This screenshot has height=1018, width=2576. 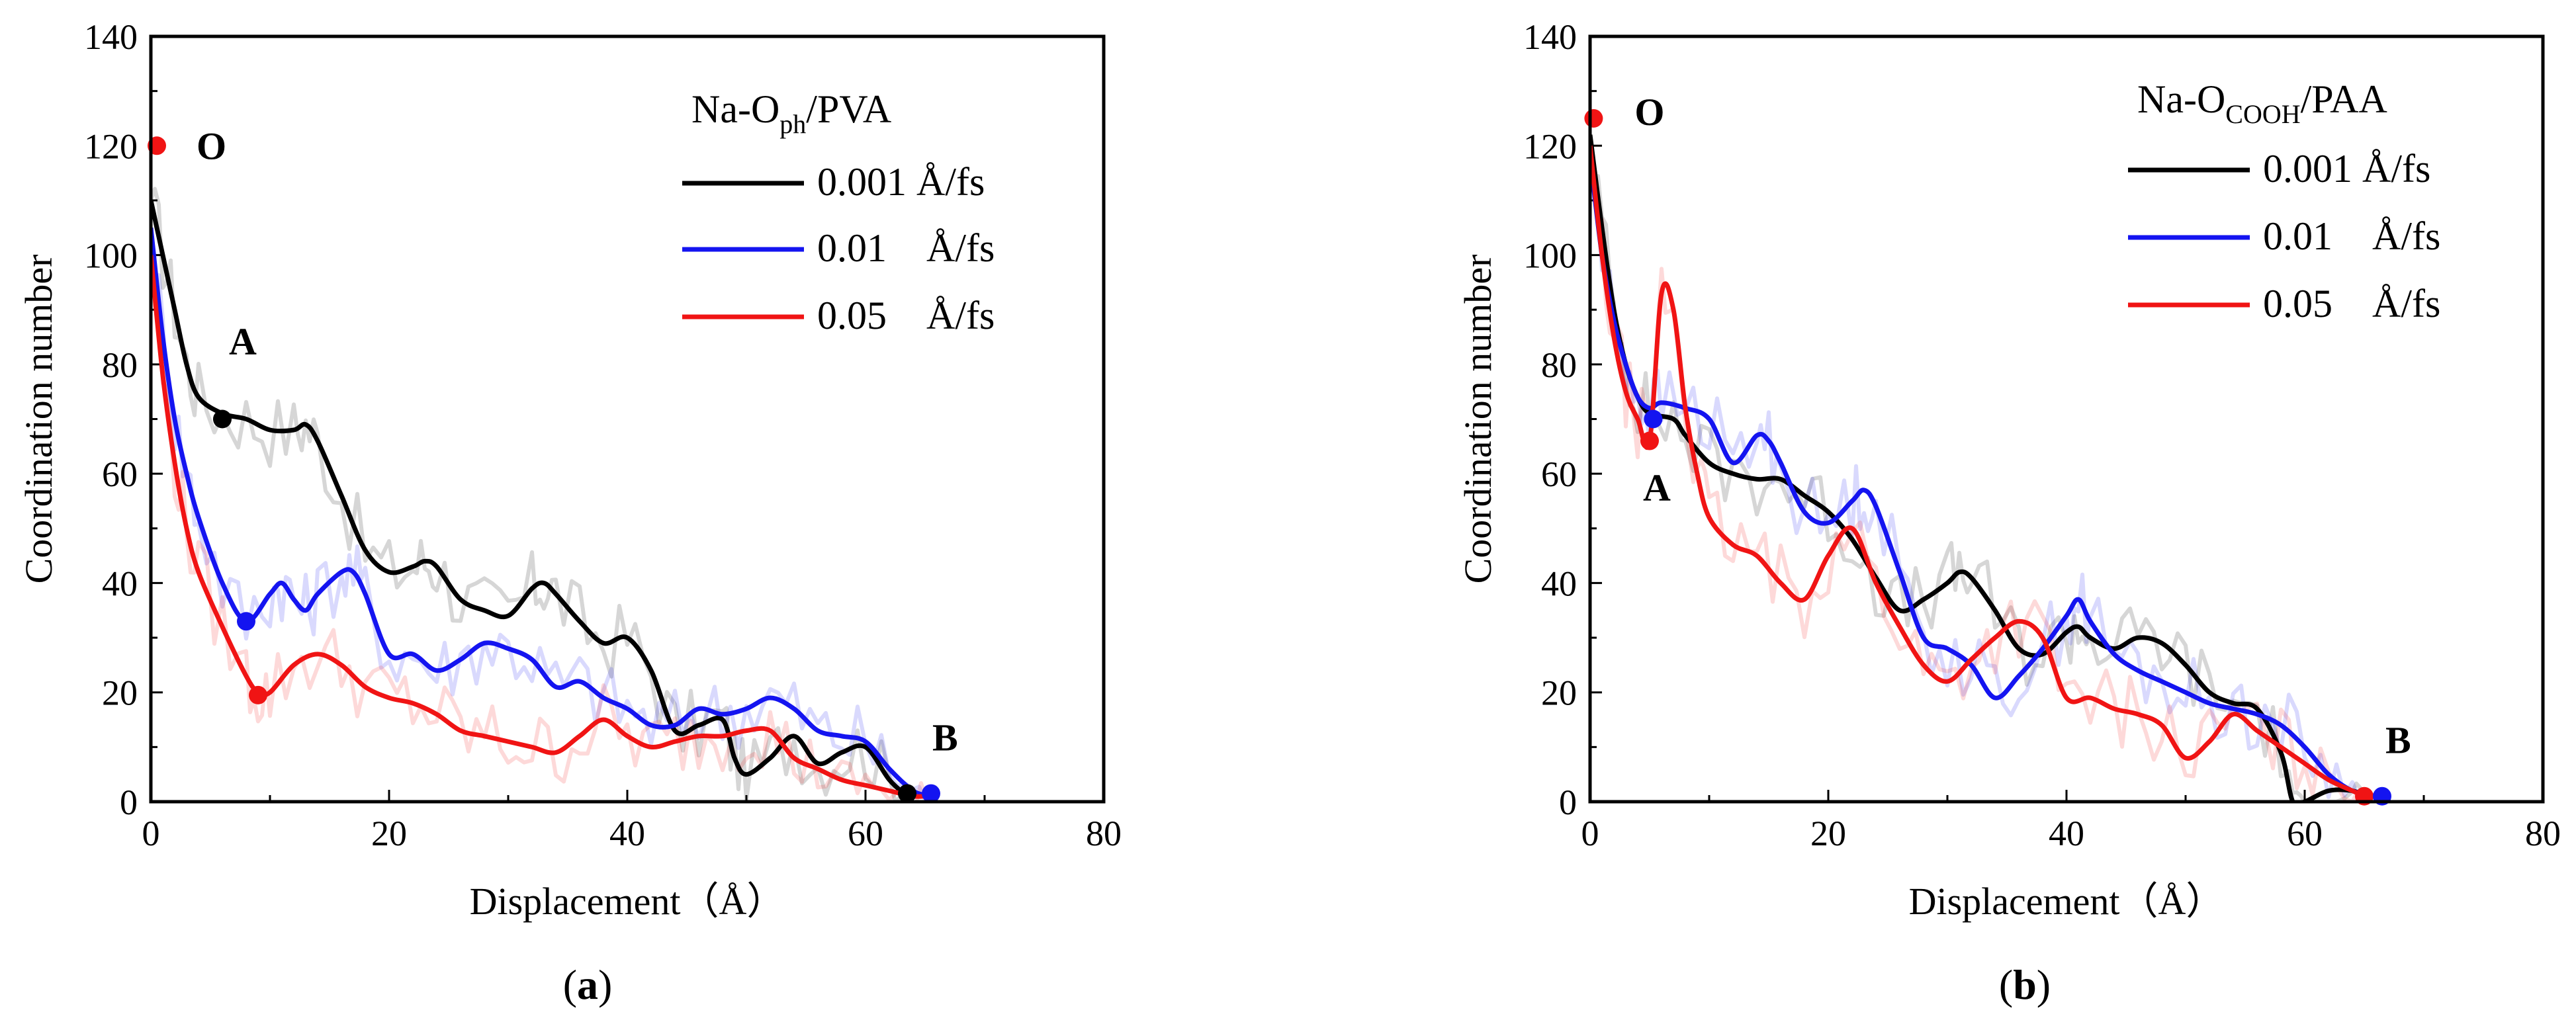 What do you see at coordinates (2262, 114) in the screenshot?
I see `legend-title-sub: COOH` at bounding box center [2262, 114].